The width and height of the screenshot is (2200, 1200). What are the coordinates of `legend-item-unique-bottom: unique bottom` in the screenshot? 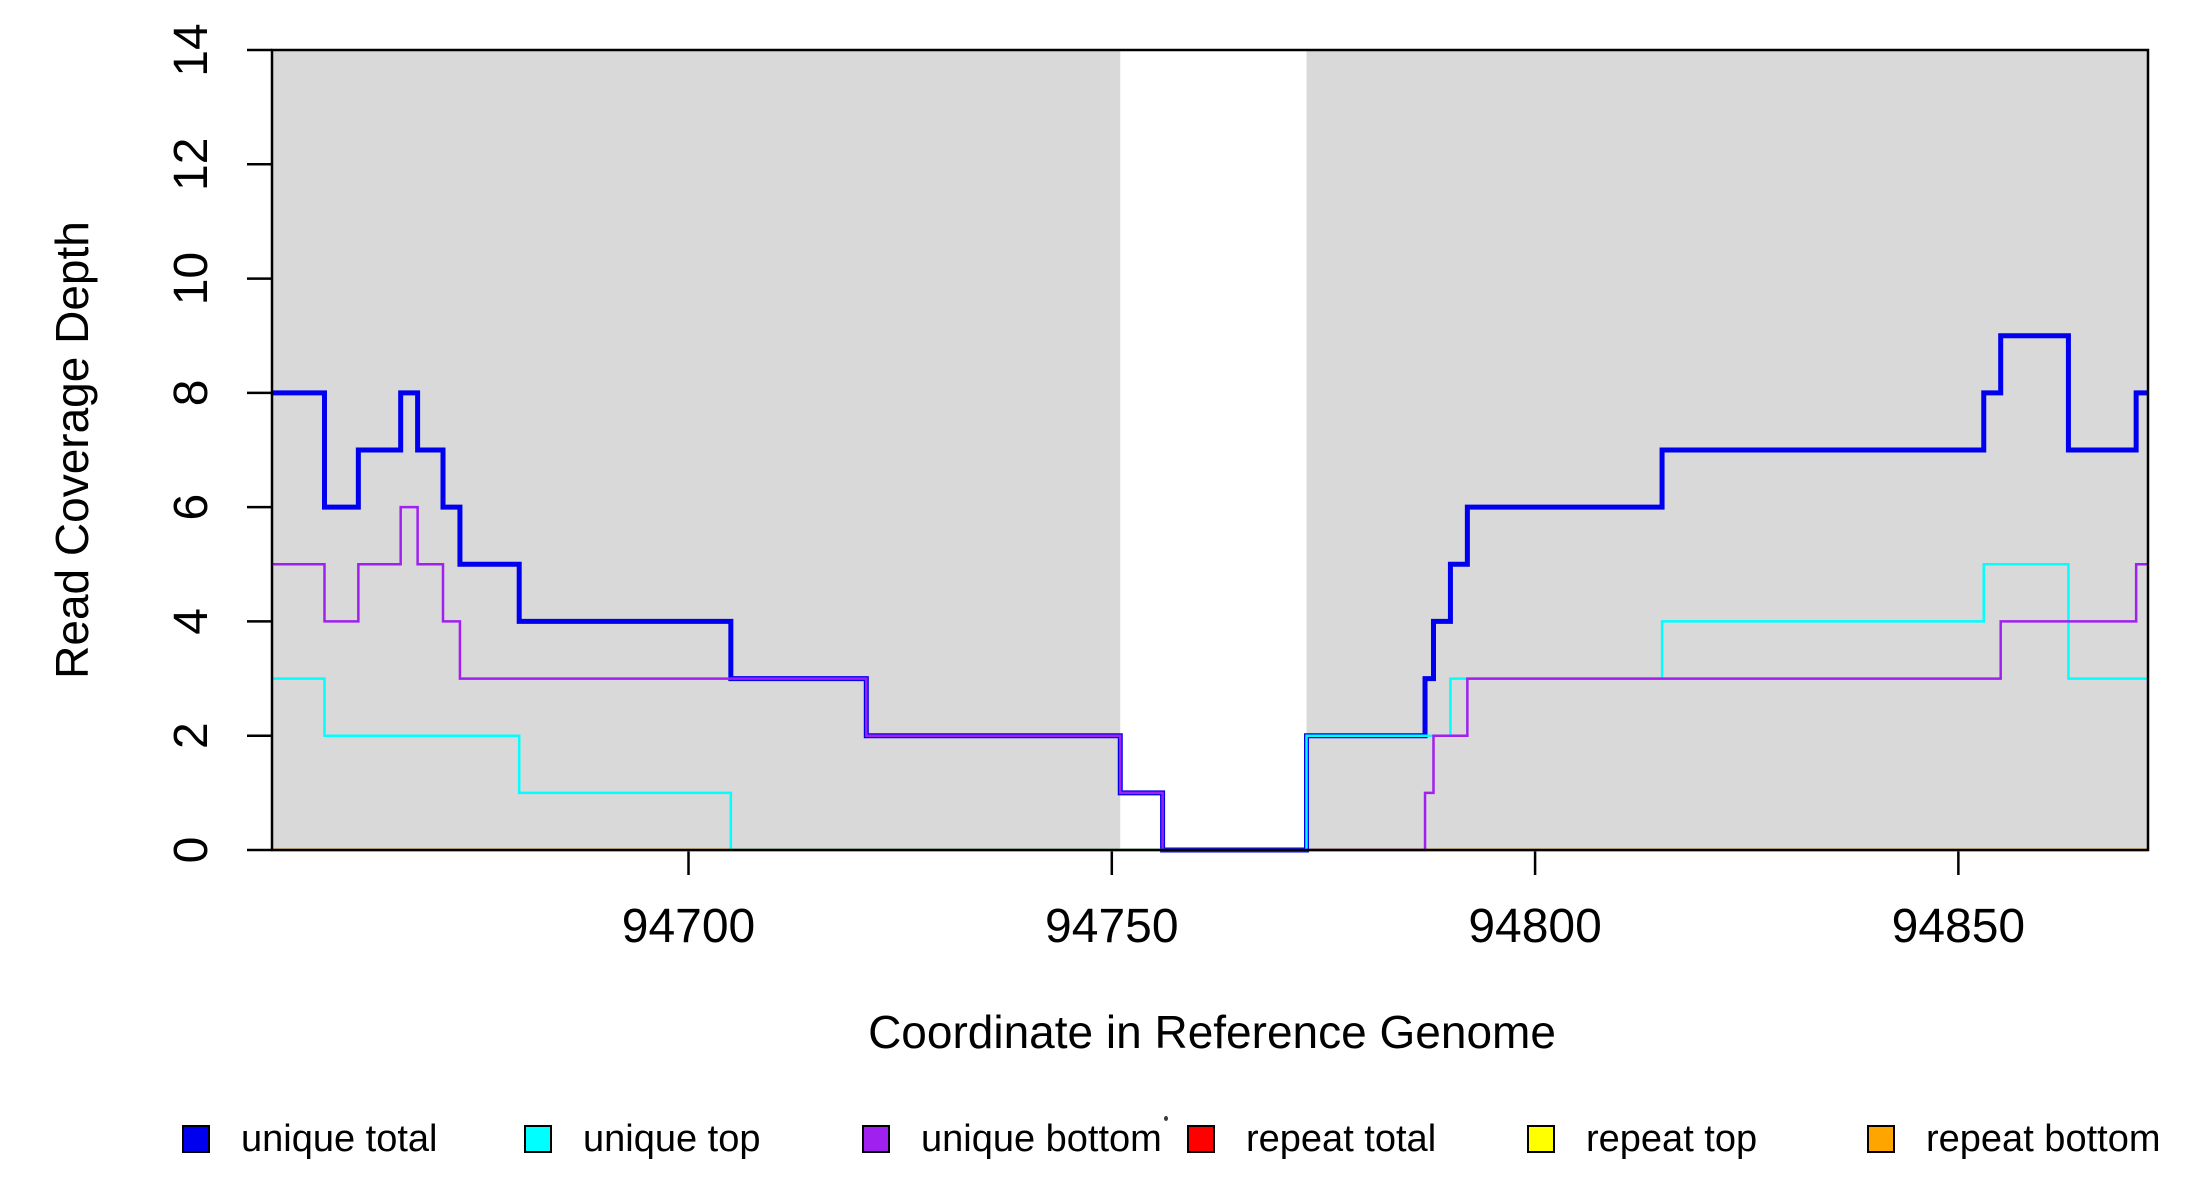 It's located at (1012, 1139).